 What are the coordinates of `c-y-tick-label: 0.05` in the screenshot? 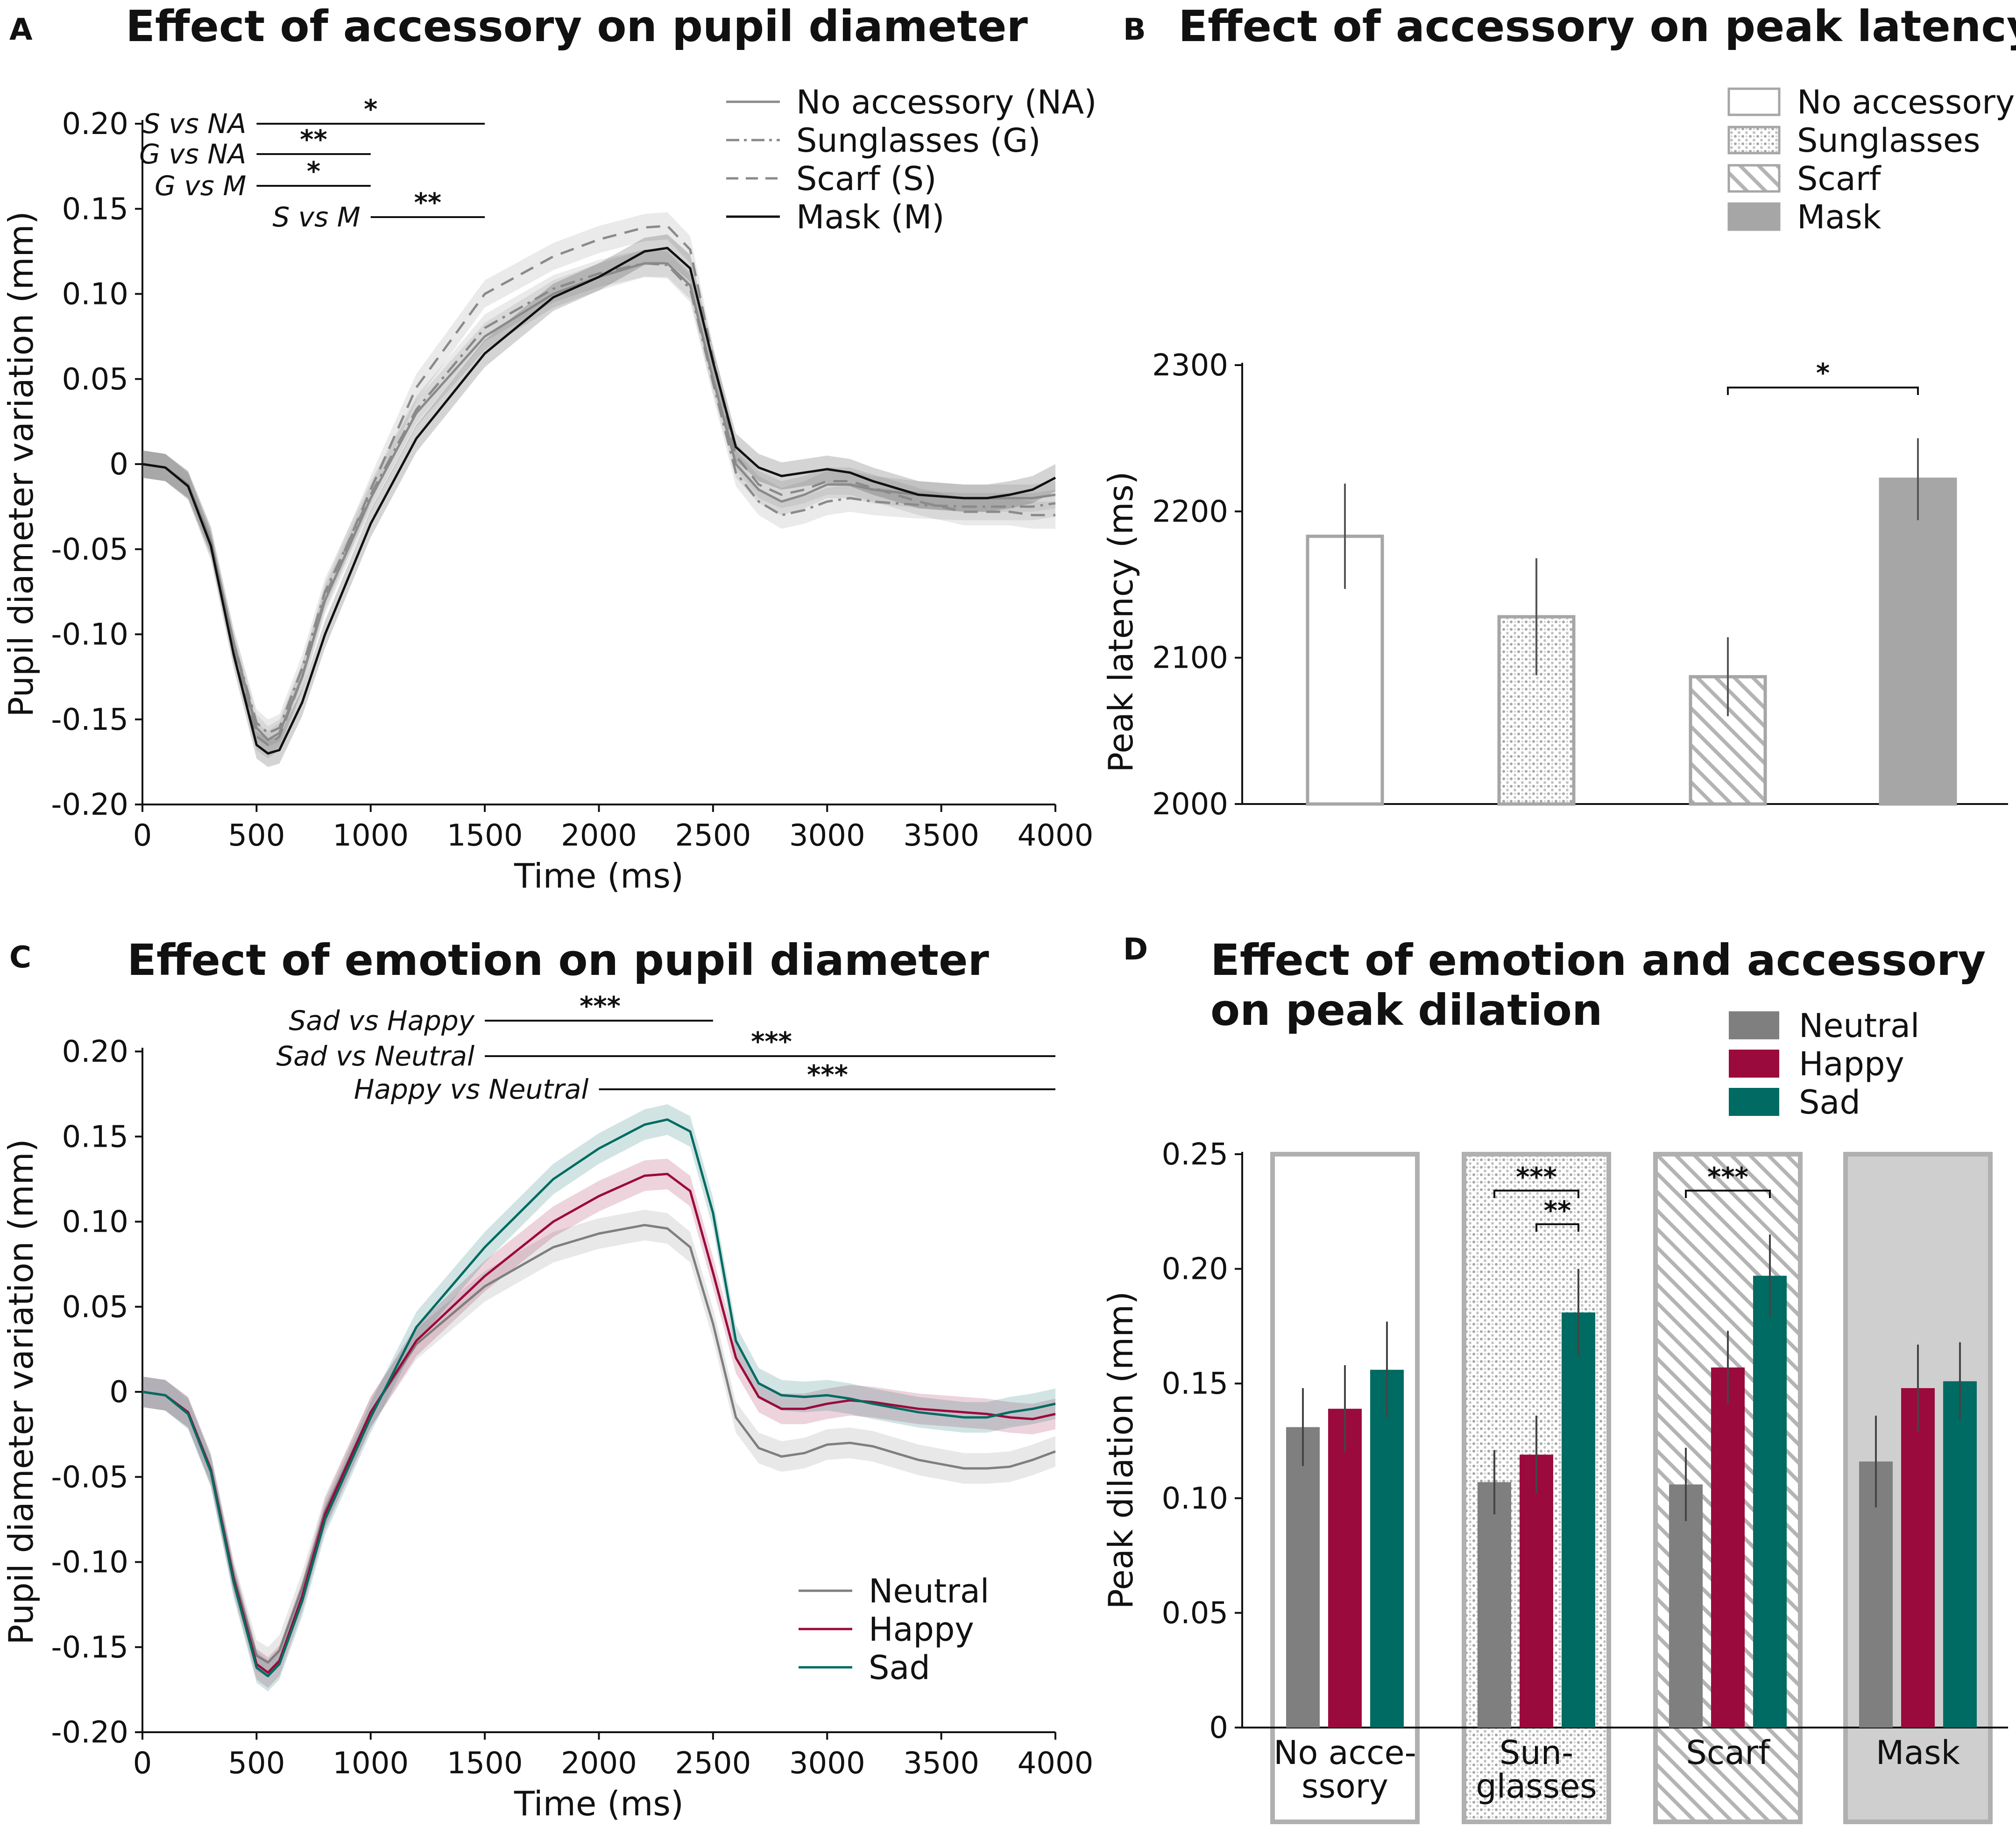 It's located at (95, 1307).